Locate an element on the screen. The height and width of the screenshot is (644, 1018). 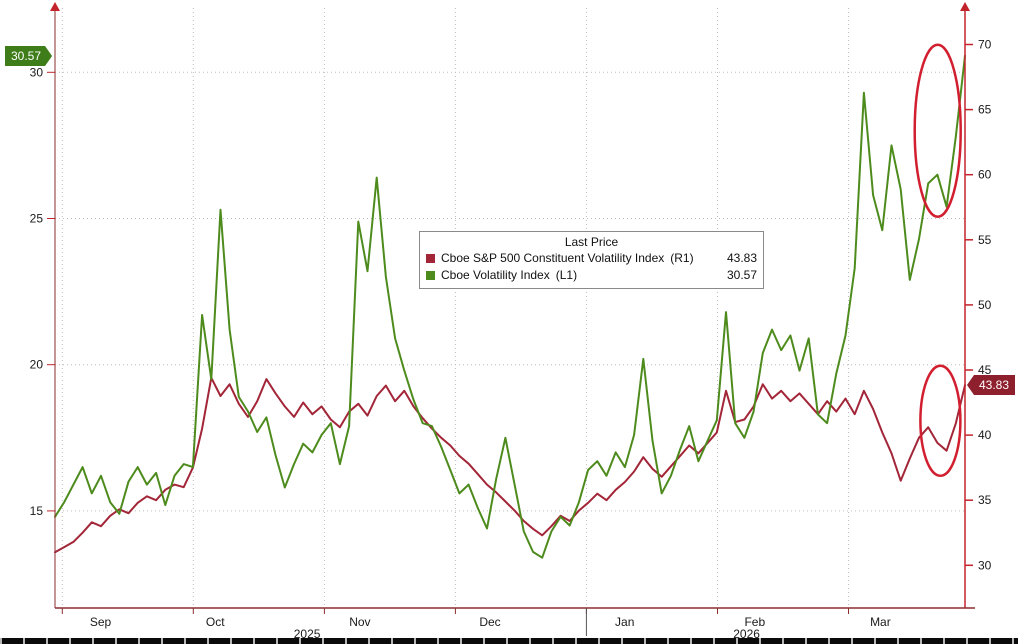
left-axis-tick-label: 25 is located at coordinates (37, 219).